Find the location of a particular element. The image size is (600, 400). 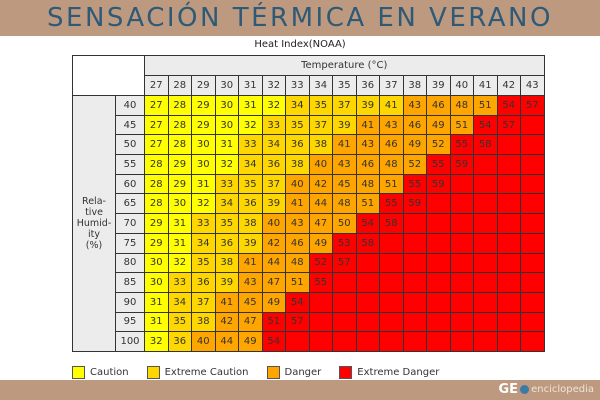

heat-index-cell: 59 is located at coordinates (461, 164).